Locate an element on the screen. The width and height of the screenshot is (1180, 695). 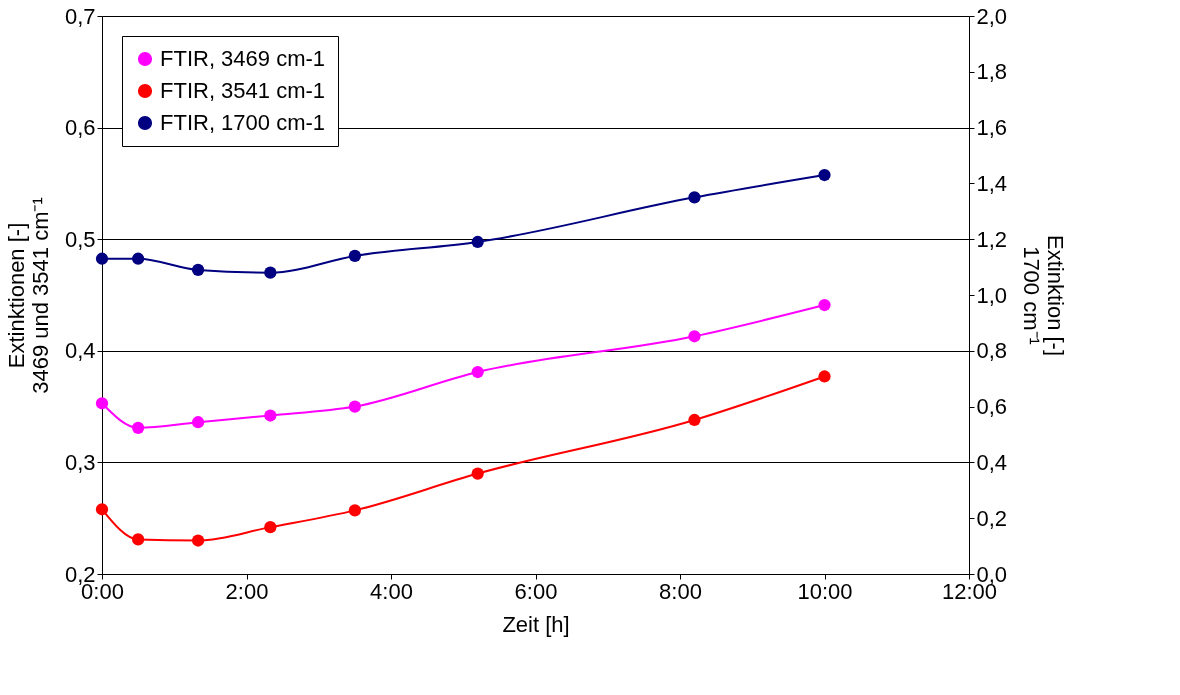
legend-label: FTIR, 3541 cm-1 is located at coordinates (243, 90).